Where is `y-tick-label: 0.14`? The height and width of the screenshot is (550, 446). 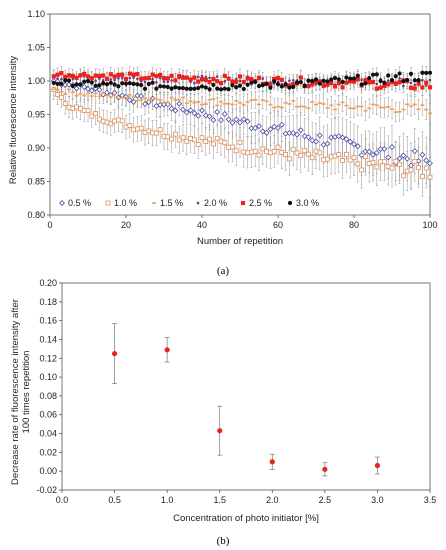 y-tick-label: 0.14 is located at coordinates (48, 339).